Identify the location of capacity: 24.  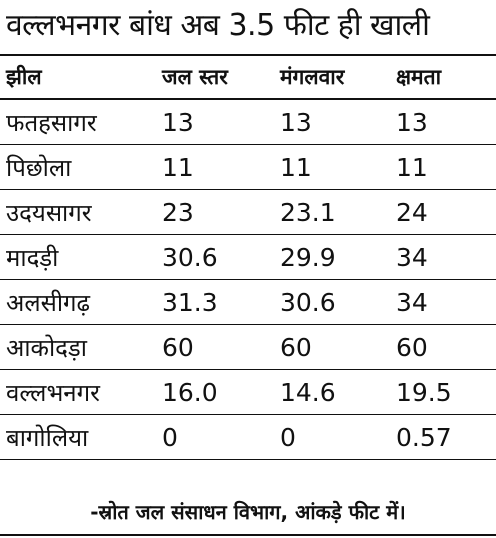
(441, 212).